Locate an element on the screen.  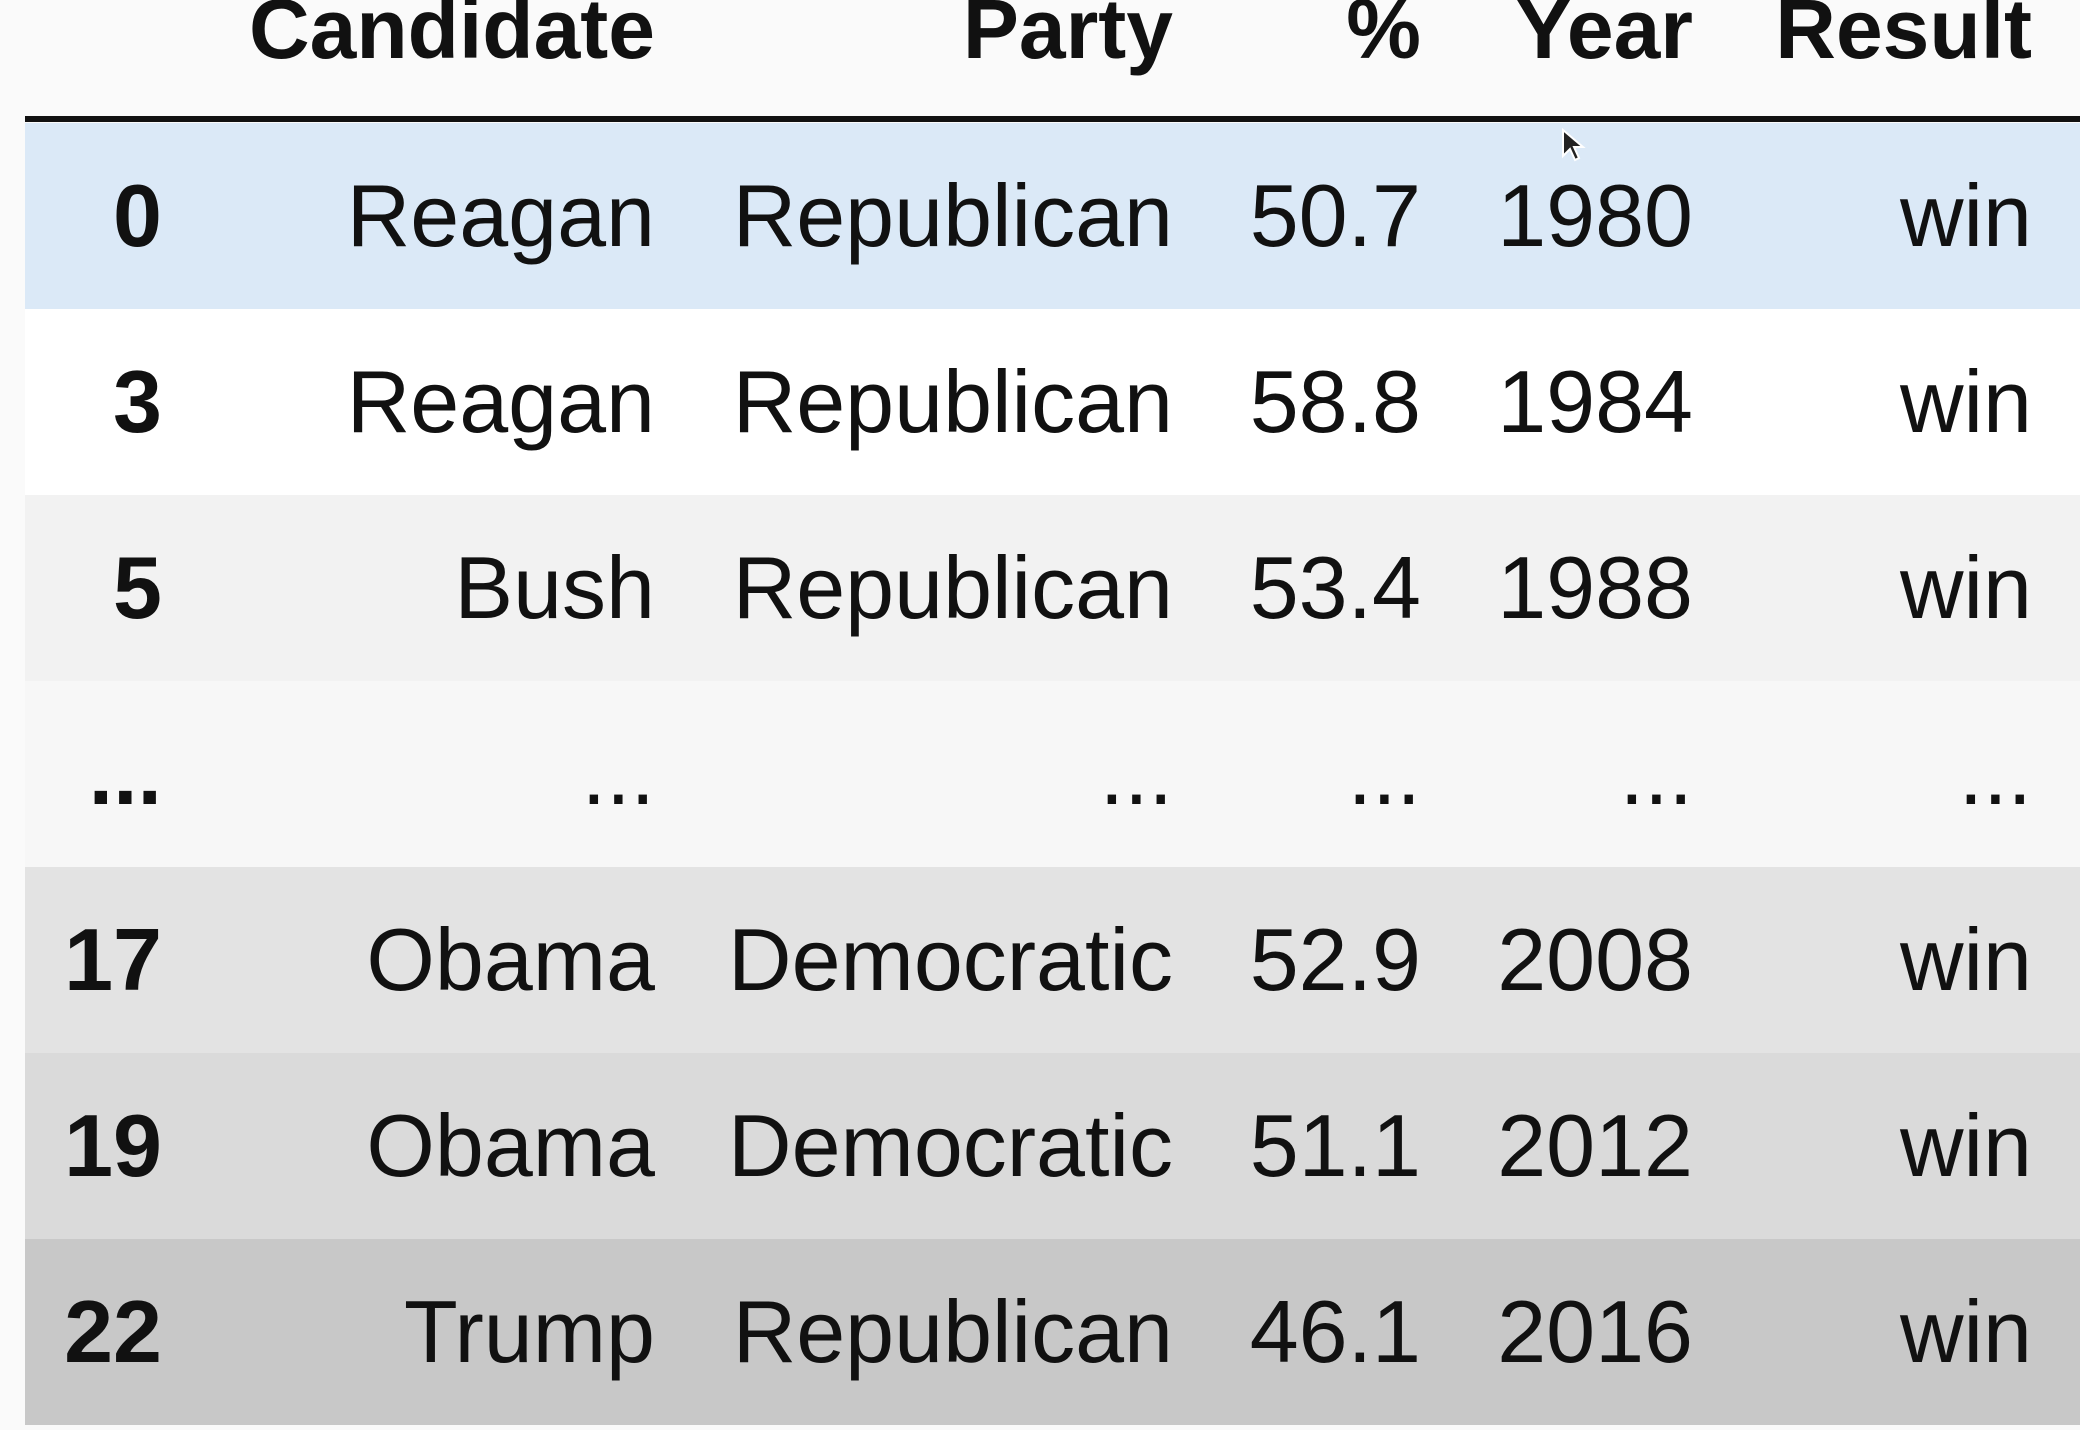
column-header: Result is located at coordinates (1903, 38).